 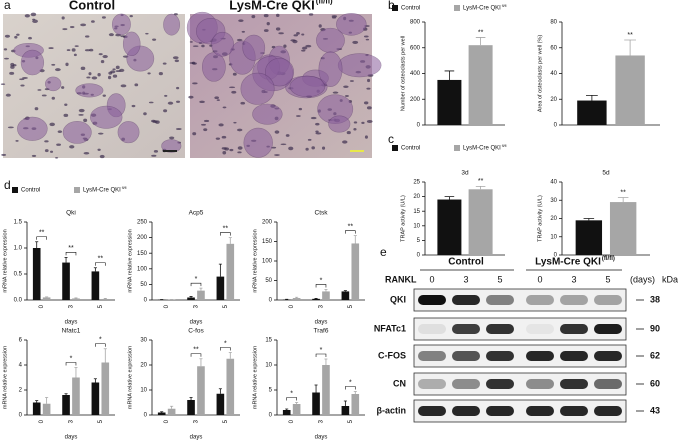 I want to click on protein-label: NFATc1, so click(x=390, y=328).